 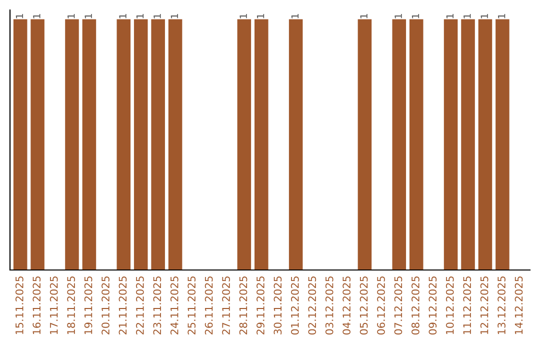 What do you see at coordinates (140, 305) in the screenshot?
I see `x-tick-label: 22.11.2025` at bounding box center [140, 305].